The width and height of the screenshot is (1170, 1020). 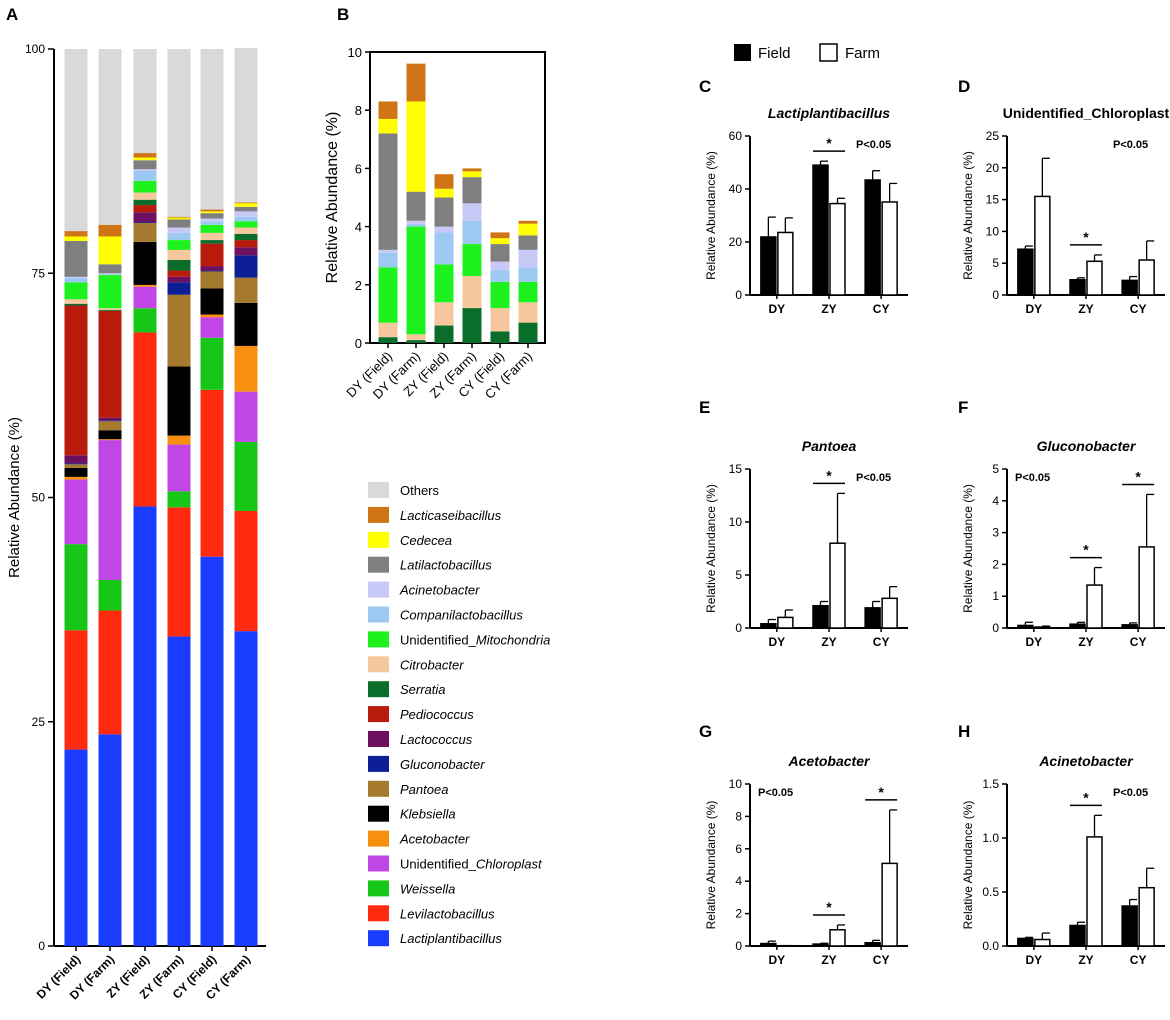 I want to click on h-title: Acinetobacter, so click(x=1086, y=761).